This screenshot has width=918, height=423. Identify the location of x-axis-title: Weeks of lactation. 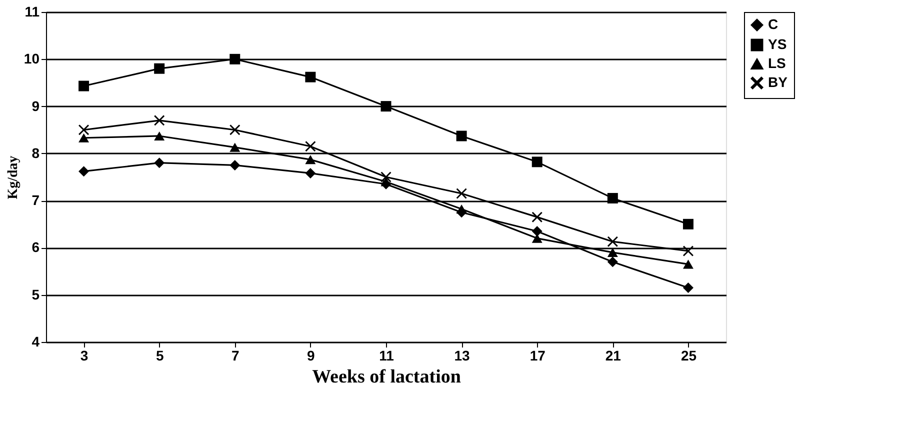
(387, 377).